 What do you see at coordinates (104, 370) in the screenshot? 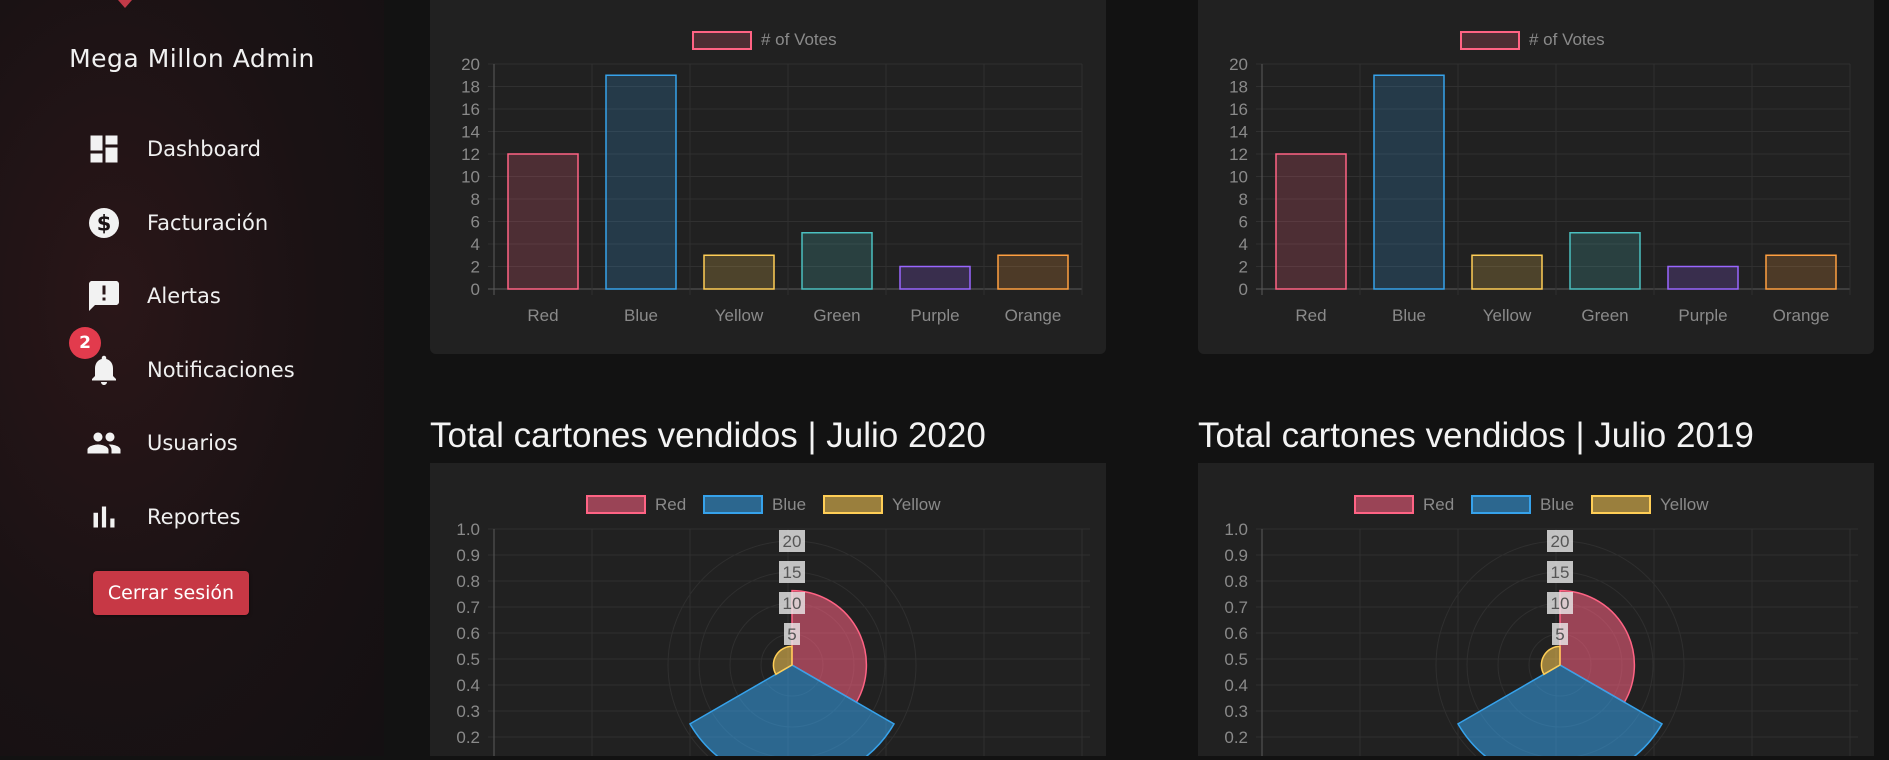
I see `bell-icon` at bounding box center [104, 370].